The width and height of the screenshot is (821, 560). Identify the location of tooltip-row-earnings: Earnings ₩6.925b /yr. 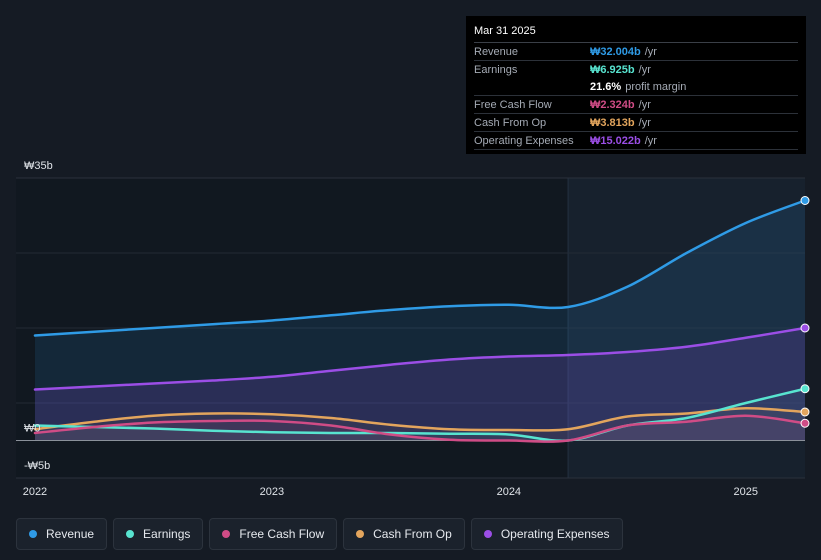
(636, 70).